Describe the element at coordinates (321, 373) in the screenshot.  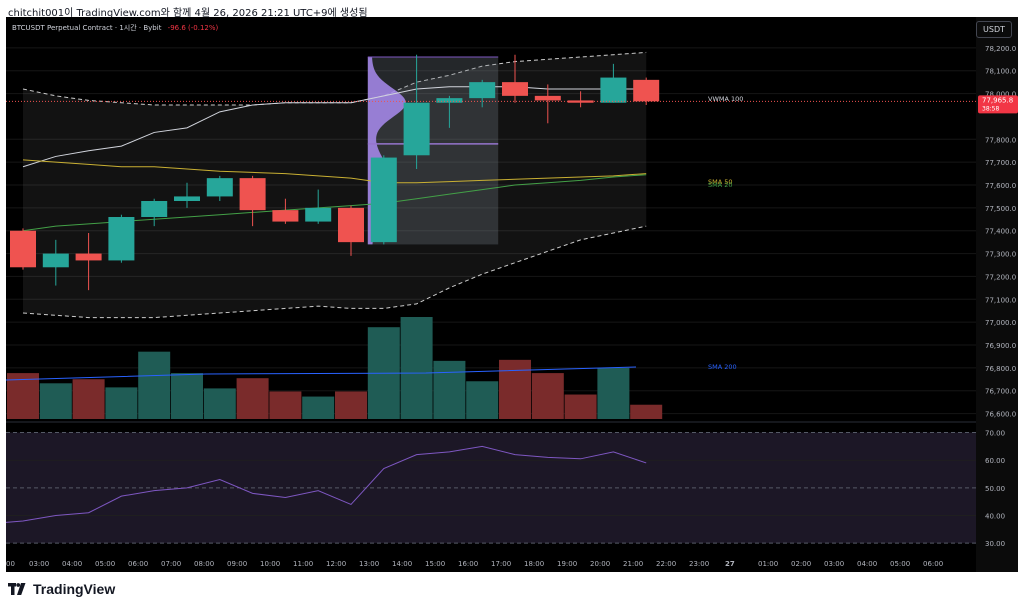
I see `sma200-line` at that location.